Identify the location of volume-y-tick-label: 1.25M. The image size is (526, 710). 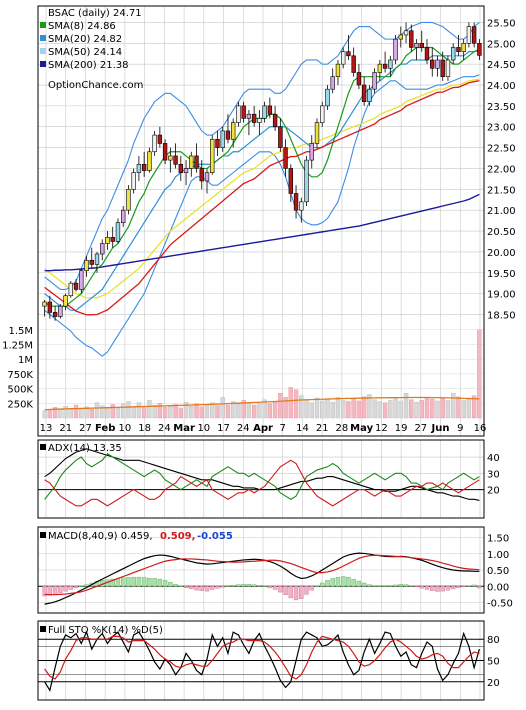
(17, 345).